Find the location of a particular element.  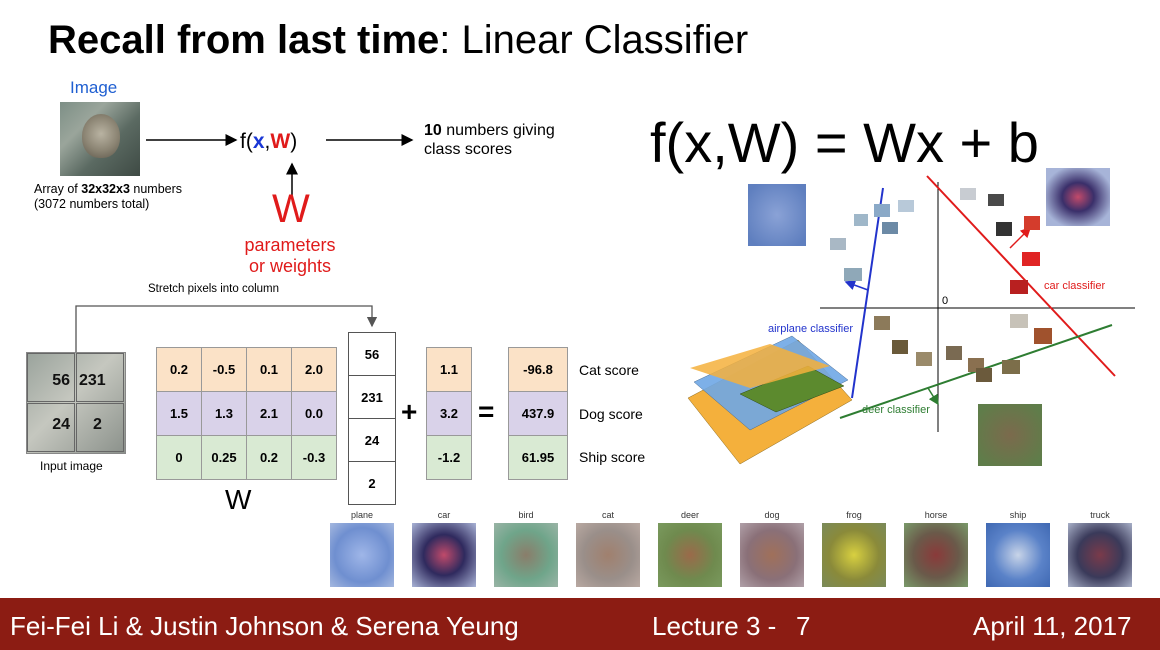

horse-template is located at coordinates (936, 555).